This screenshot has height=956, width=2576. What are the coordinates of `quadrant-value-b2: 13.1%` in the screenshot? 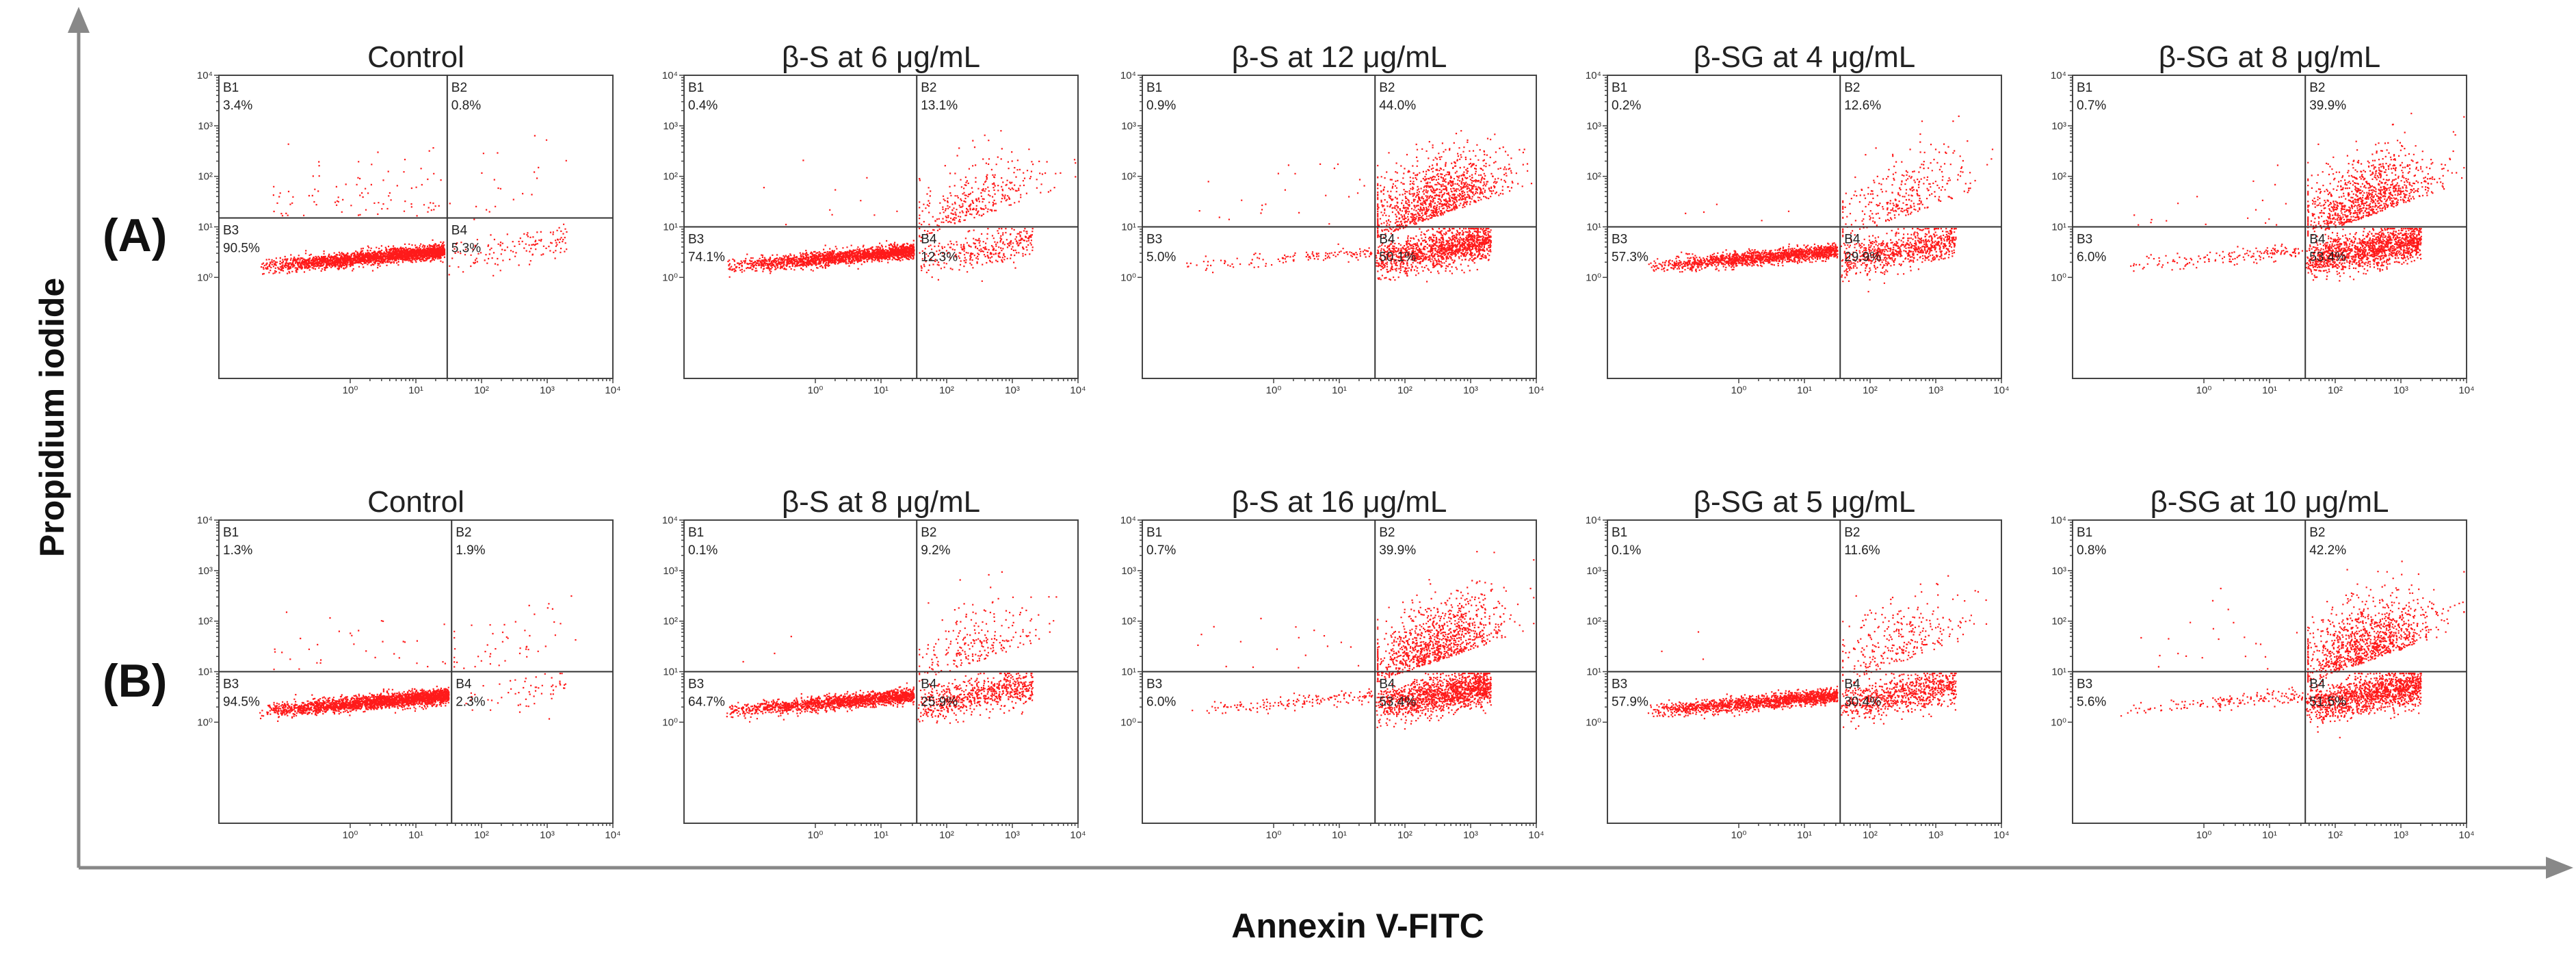 It's located at (939, 106).